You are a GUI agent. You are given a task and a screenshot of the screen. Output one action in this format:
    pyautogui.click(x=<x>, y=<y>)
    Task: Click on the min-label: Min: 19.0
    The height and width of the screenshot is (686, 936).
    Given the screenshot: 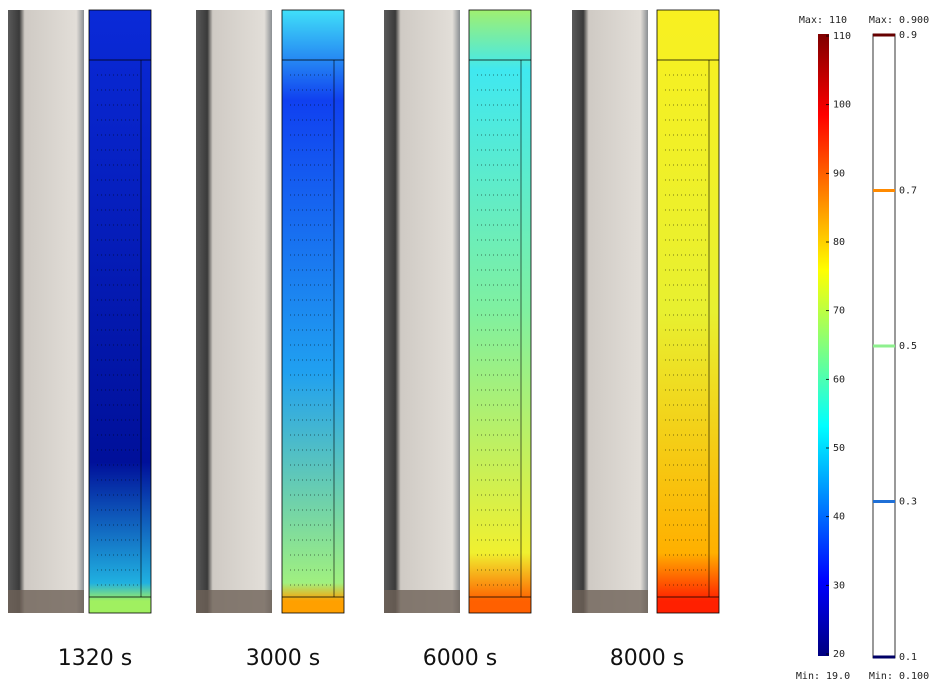 What is the action you would take?
    pyautogui.click(x=823, y=676)
    